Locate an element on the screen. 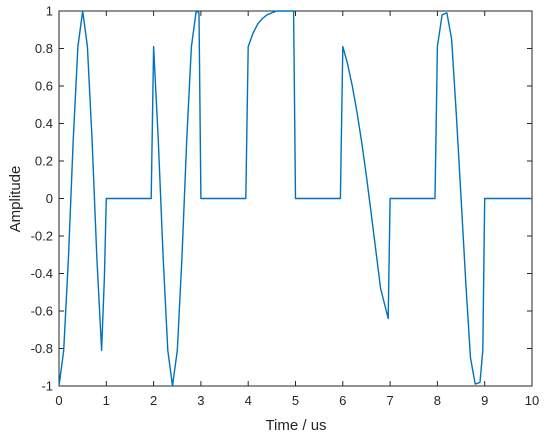 The width and height of the screenshot is (550, 438). x-tick-label: 0 is located at coordinates (58, 400).